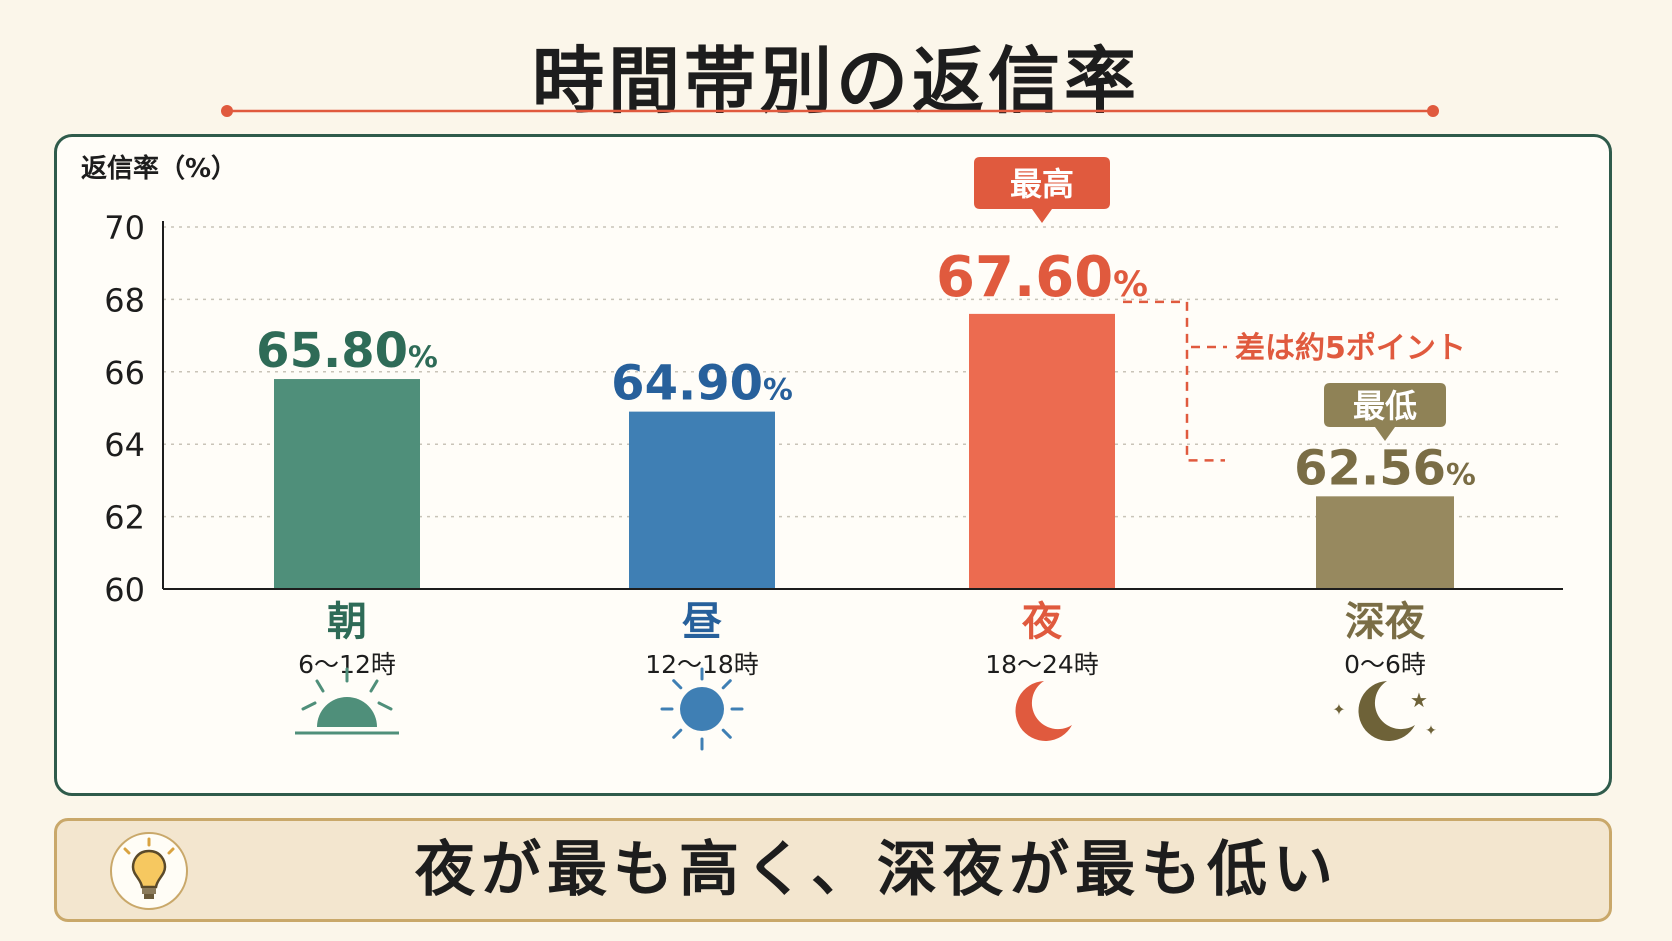 The image size is (1672, 941). Describe the element at coordinates (124, 300) in the screenshot. I see `y-tick-label: 68` at that location.